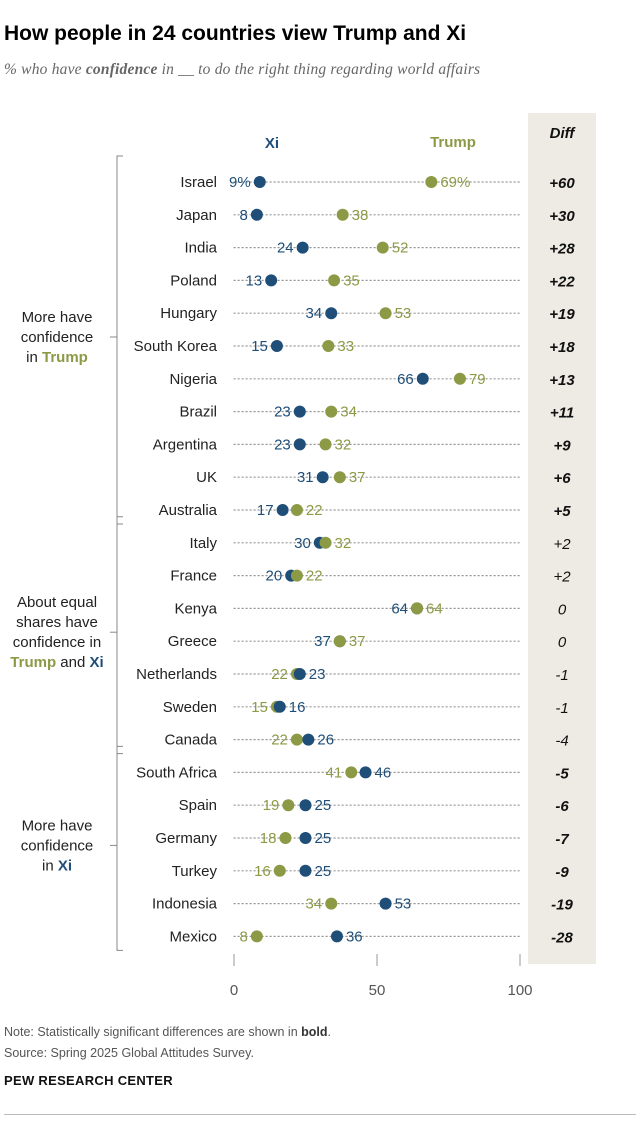  Describe the element at coordinates (562, 872) in the screenshot. I see `diff-value: -9` at that location.